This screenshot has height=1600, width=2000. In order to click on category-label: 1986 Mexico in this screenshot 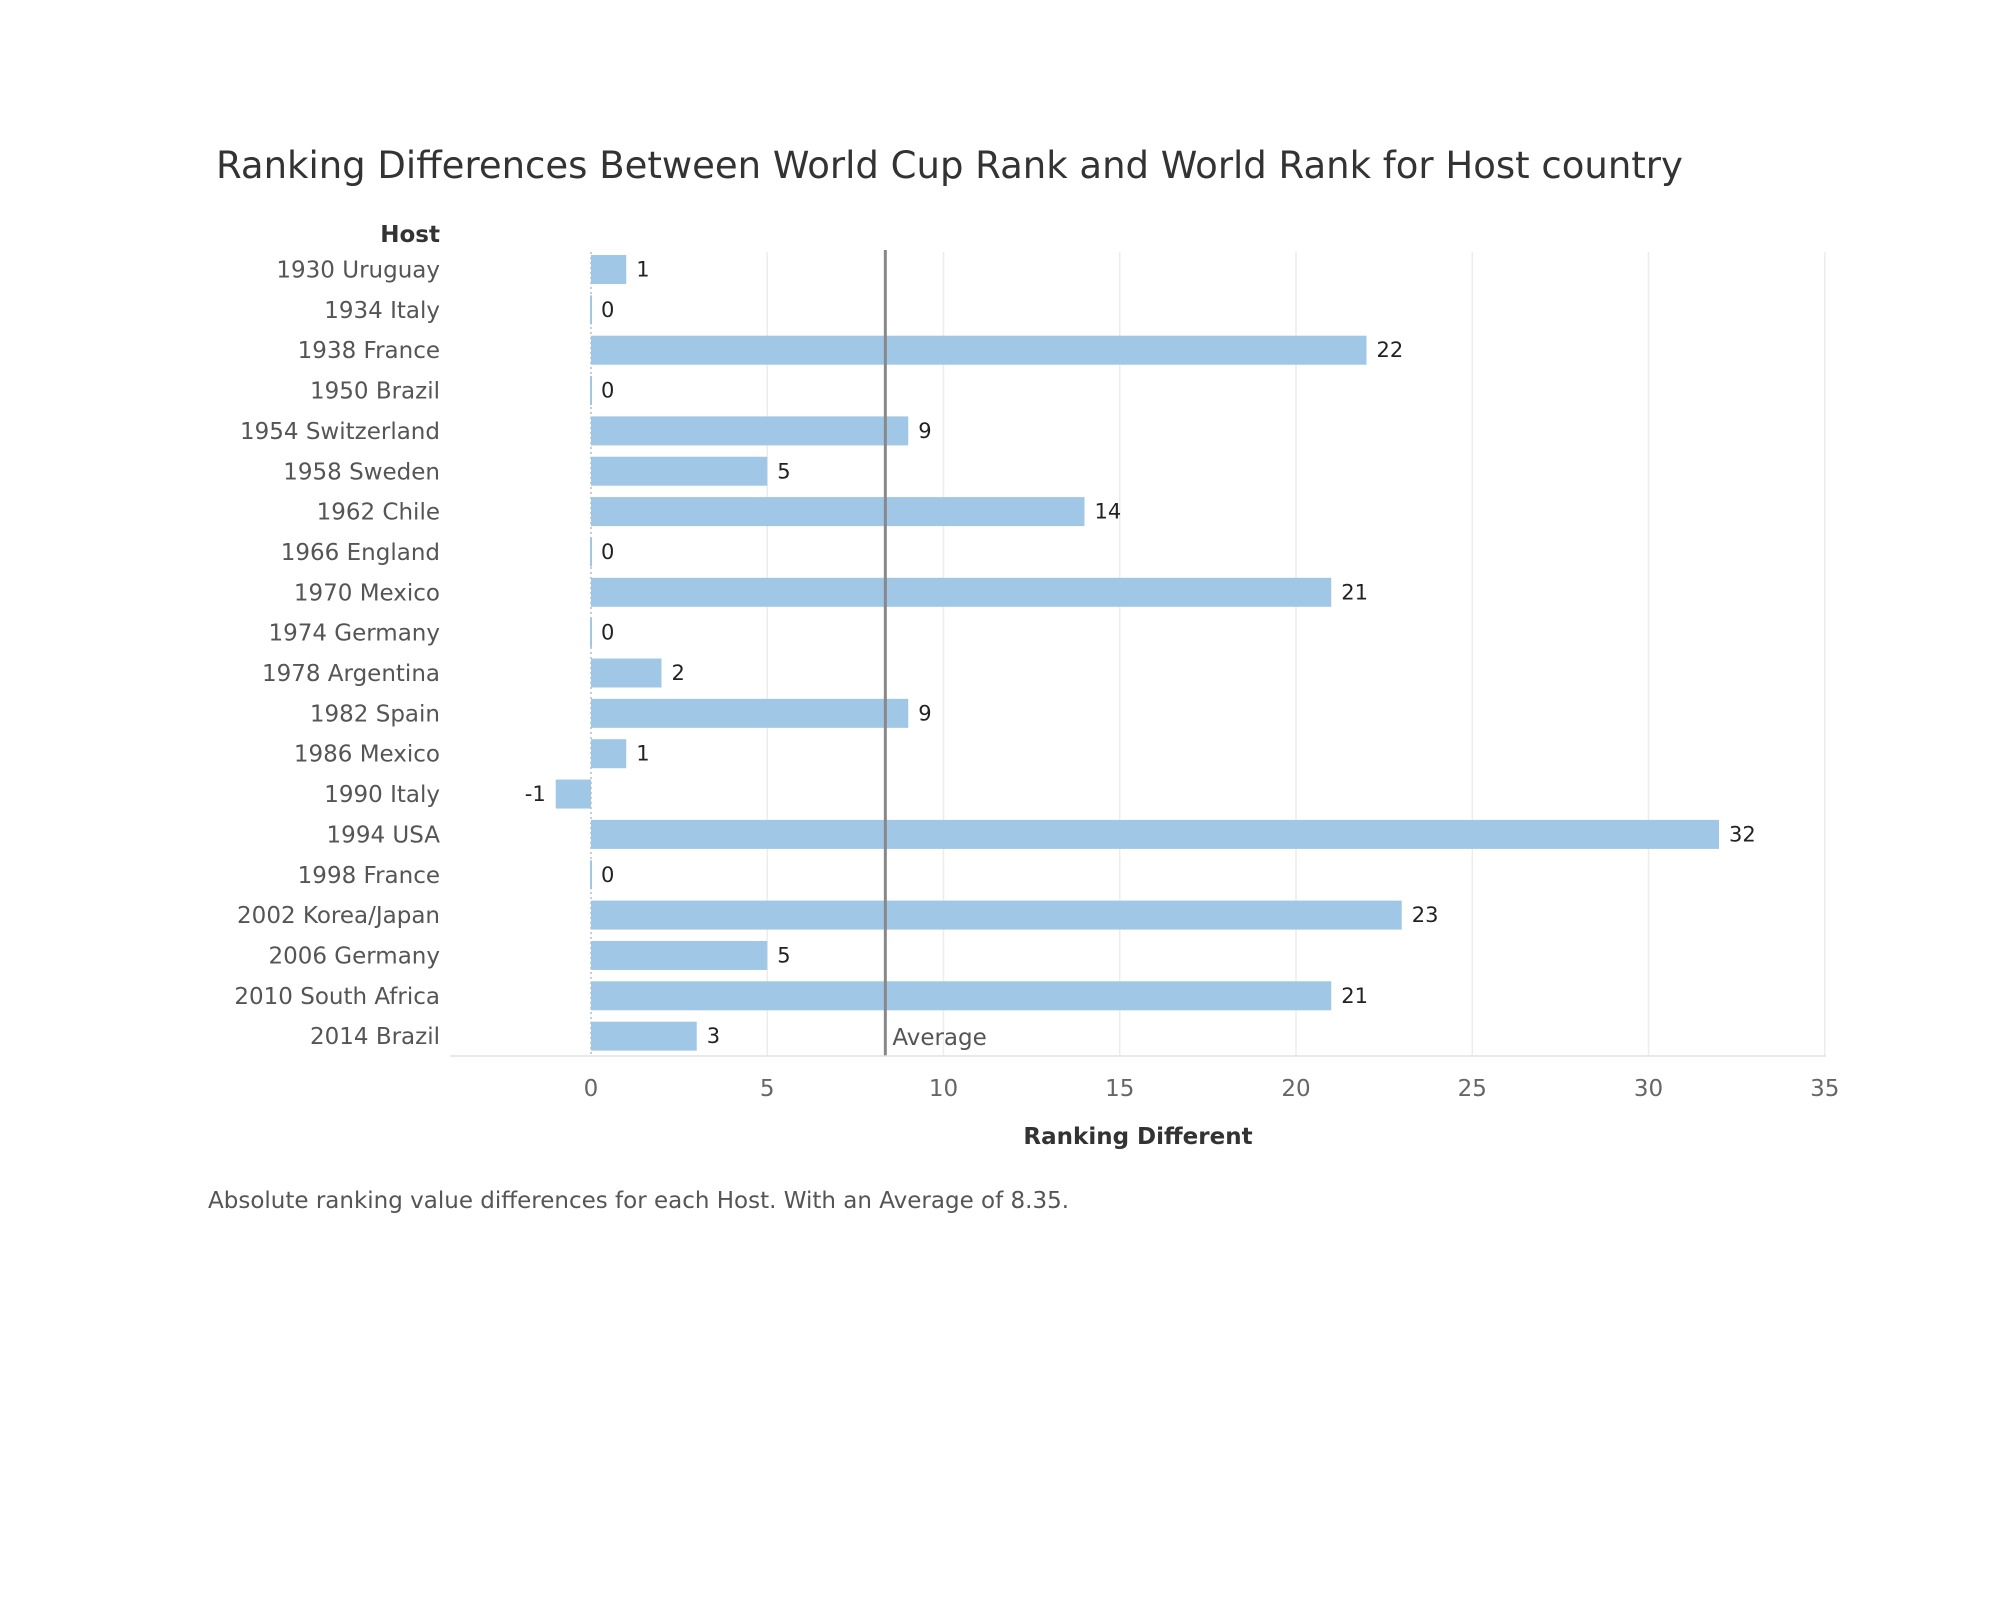, I will do `click(367, 755)`.